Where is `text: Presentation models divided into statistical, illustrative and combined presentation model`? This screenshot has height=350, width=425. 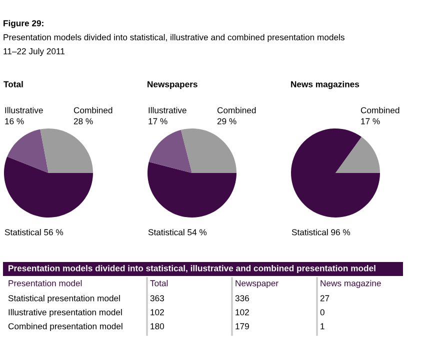 text: Presentation models divided into statistical, illustrative and combined presentation model is located at coordinates (192, 269).